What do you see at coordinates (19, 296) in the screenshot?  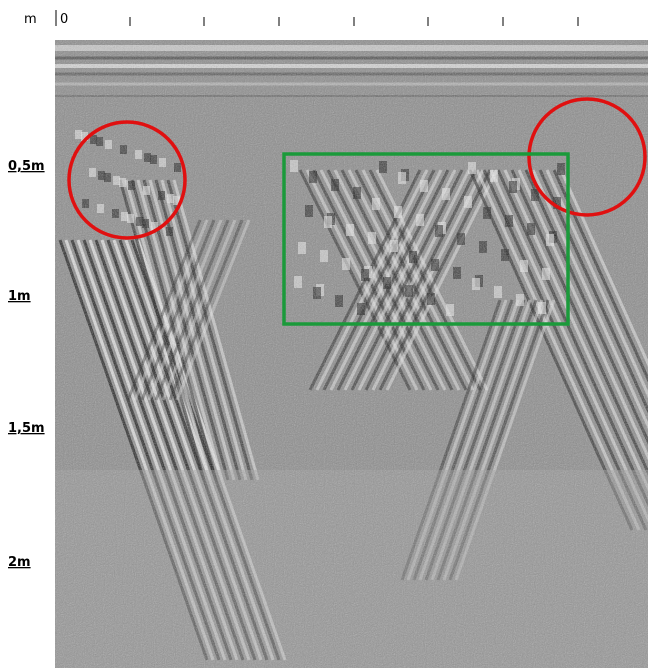 I see `depth-label: 1m` at bounding box center [19, 296].